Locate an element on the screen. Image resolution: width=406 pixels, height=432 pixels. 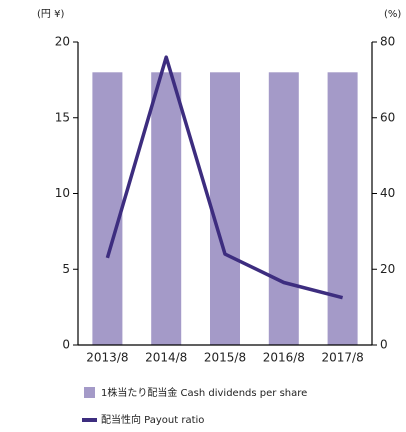
y2-tick-label: 40 is located at coordinates (387, 193).